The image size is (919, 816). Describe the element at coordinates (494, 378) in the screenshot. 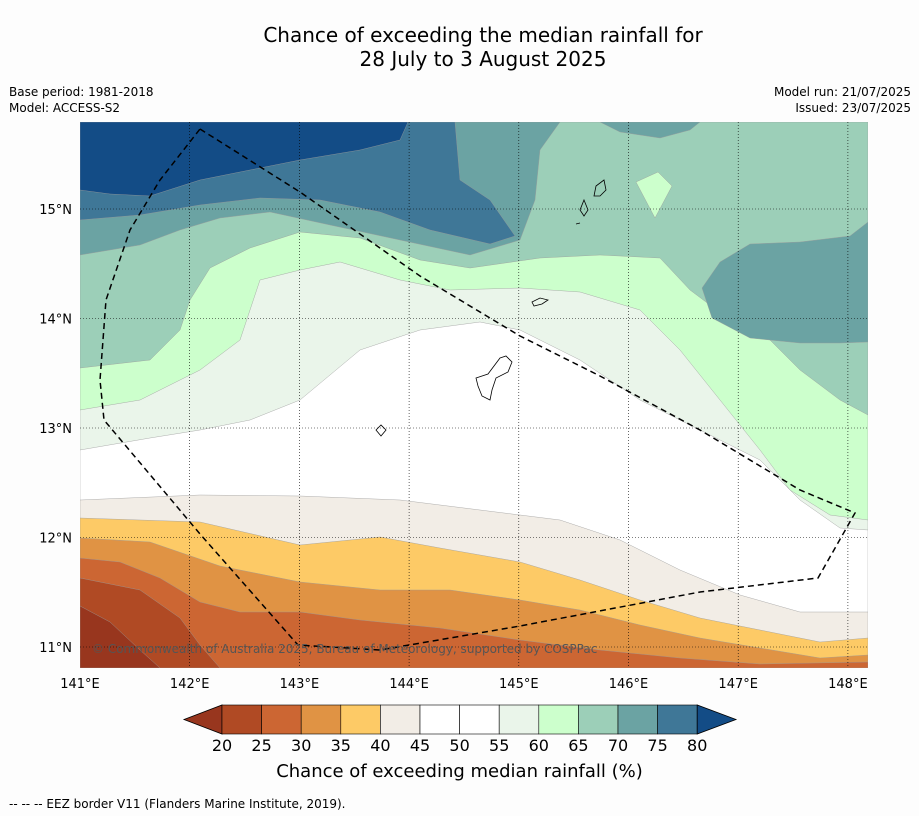

I see `guam-island` at that location.